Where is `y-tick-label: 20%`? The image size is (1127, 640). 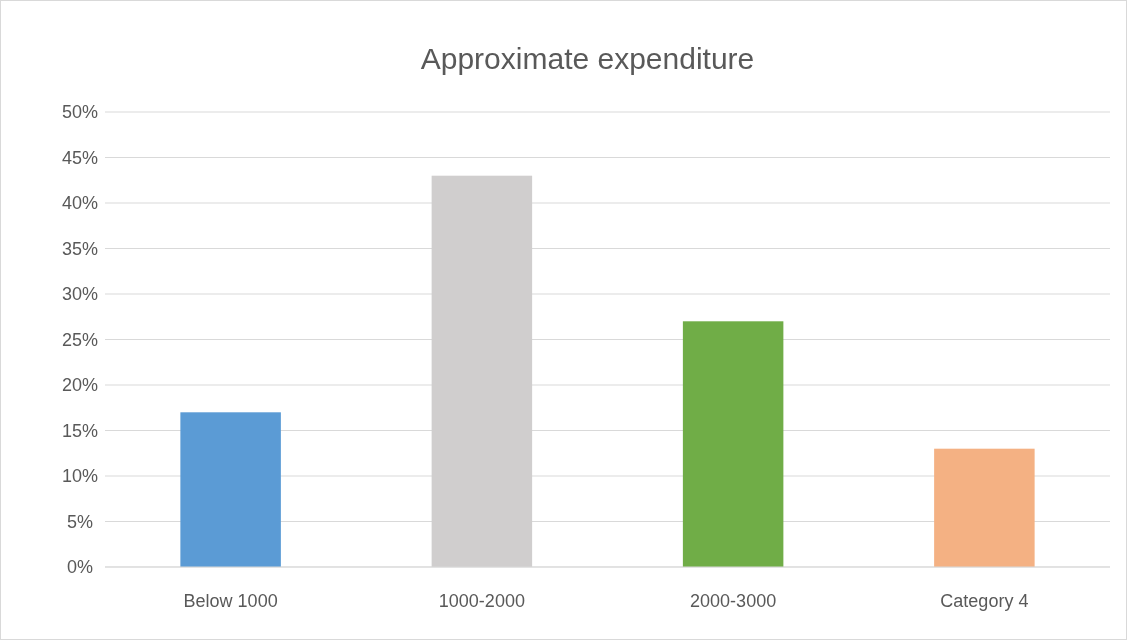
y-tick-label: 20% is located at coordinates (80, 385).